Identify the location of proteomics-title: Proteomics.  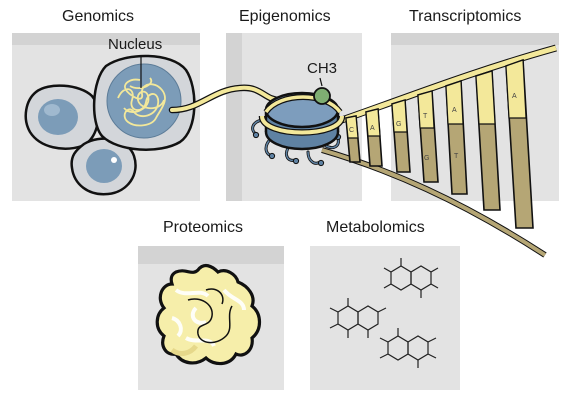
(203, 227).